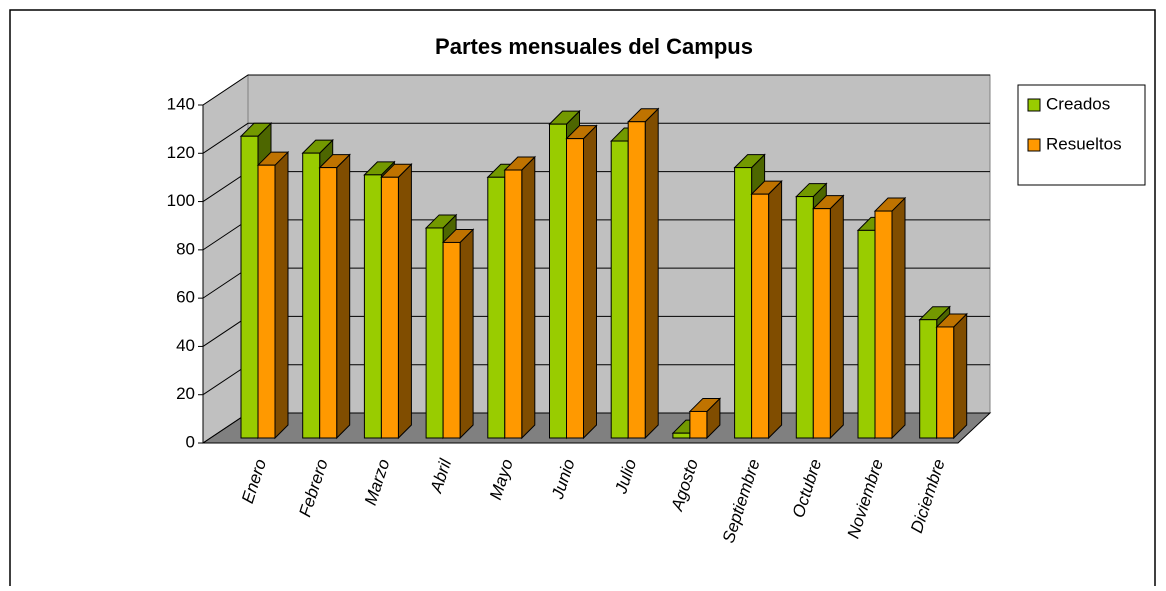 Image resolution: width=1166 pixels, height=591 pixels. Describe the element at coordinates (185, 248) in the screenshot. I see `y-tick-label: 80` at that location.